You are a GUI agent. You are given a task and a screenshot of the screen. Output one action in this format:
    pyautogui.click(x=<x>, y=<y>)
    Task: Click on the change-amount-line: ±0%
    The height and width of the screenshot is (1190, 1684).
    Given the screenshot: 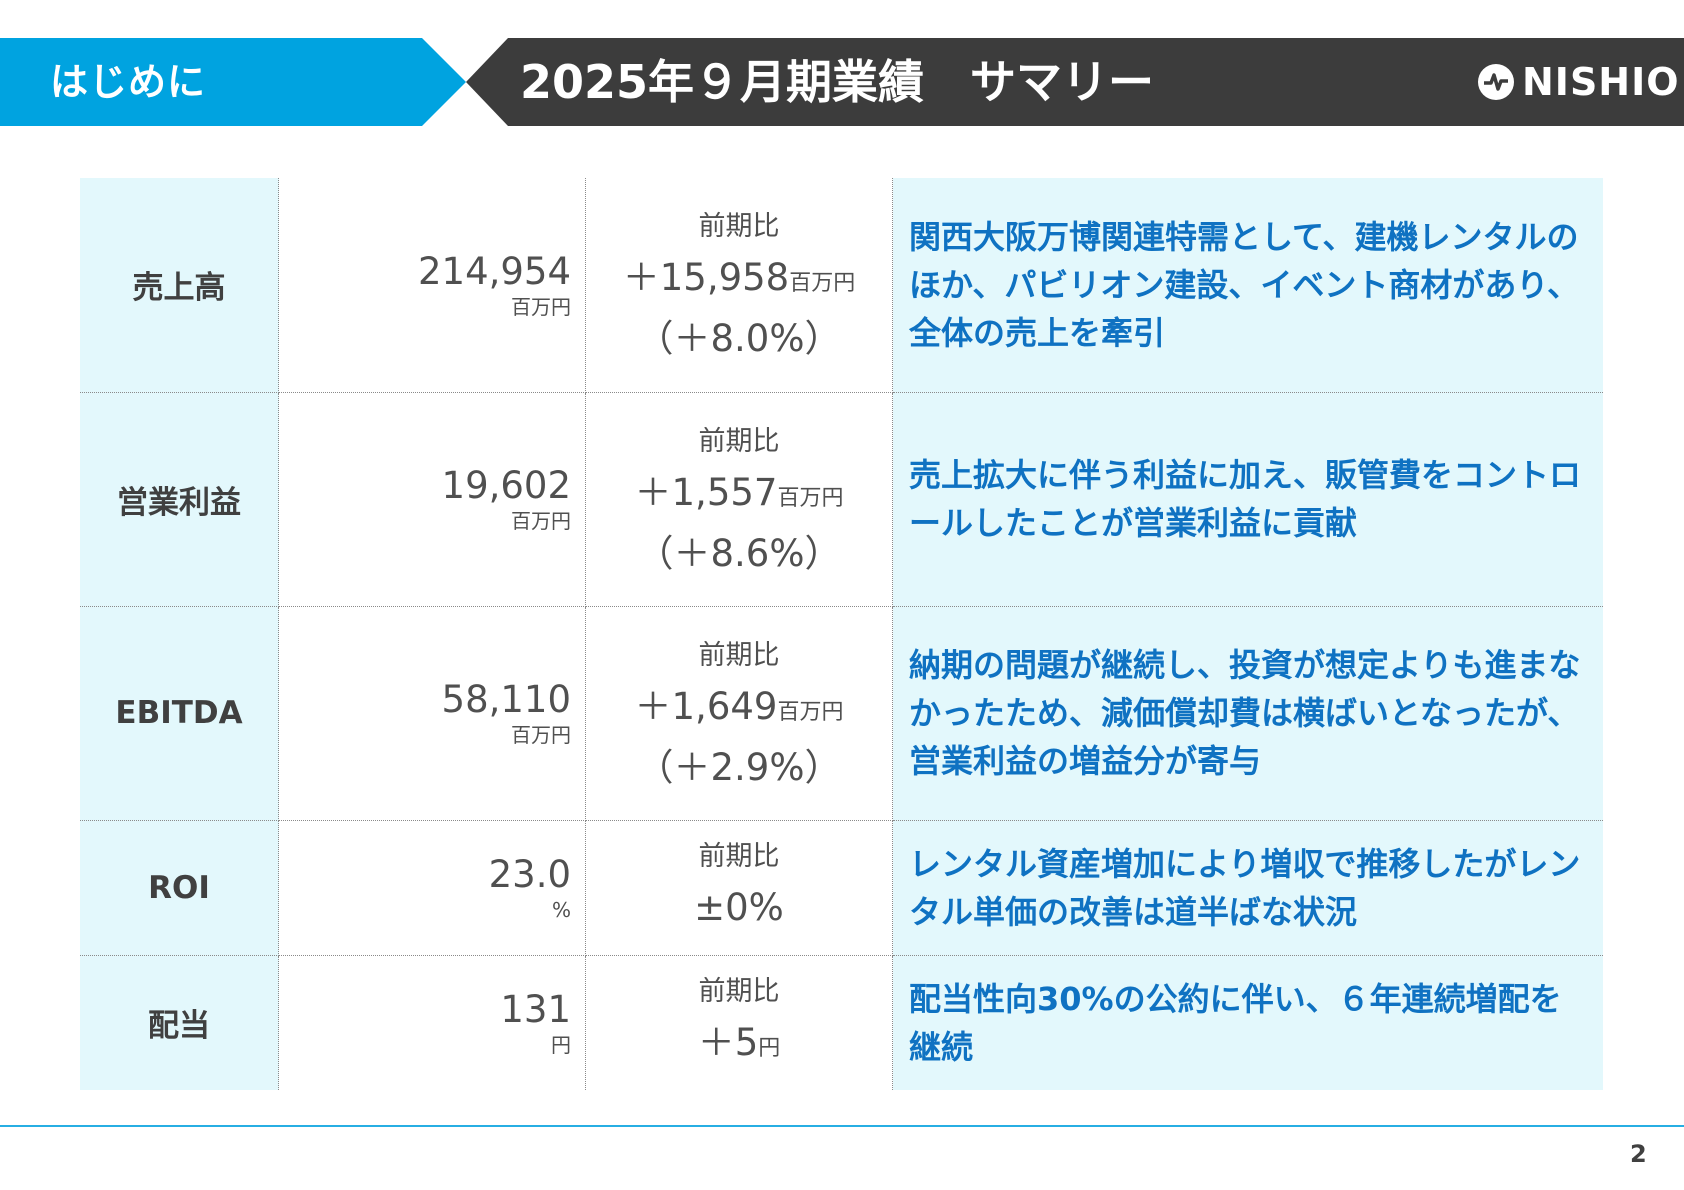 What is the action you would take?
    pyautogui.click(x=739, y=911)
    